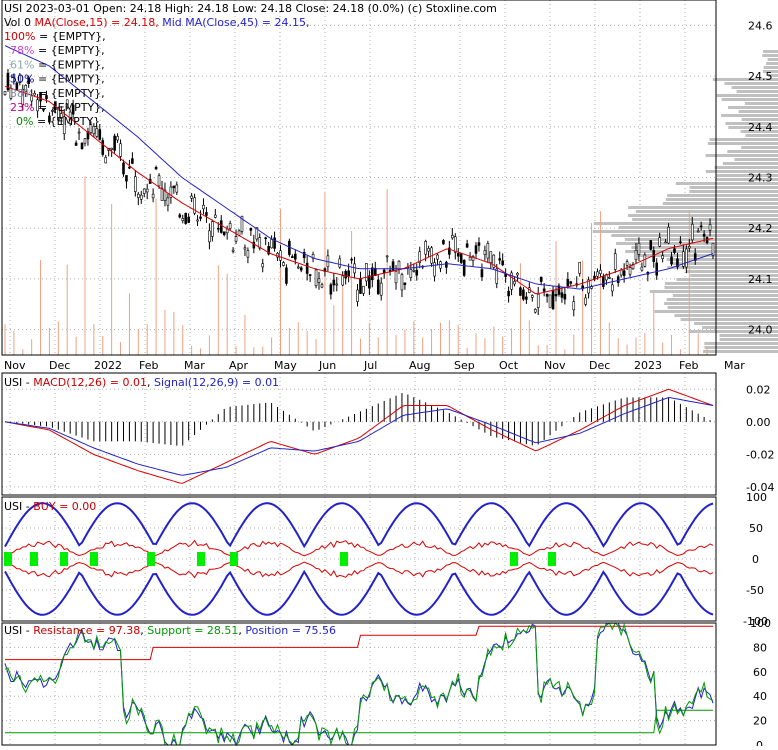 The width and height of the screenshot is (778, 750). Describe the element at coordinates (58, 121) in the screenshot. I see `fib-legend-item: 0% = {EMPTY}` at that location.